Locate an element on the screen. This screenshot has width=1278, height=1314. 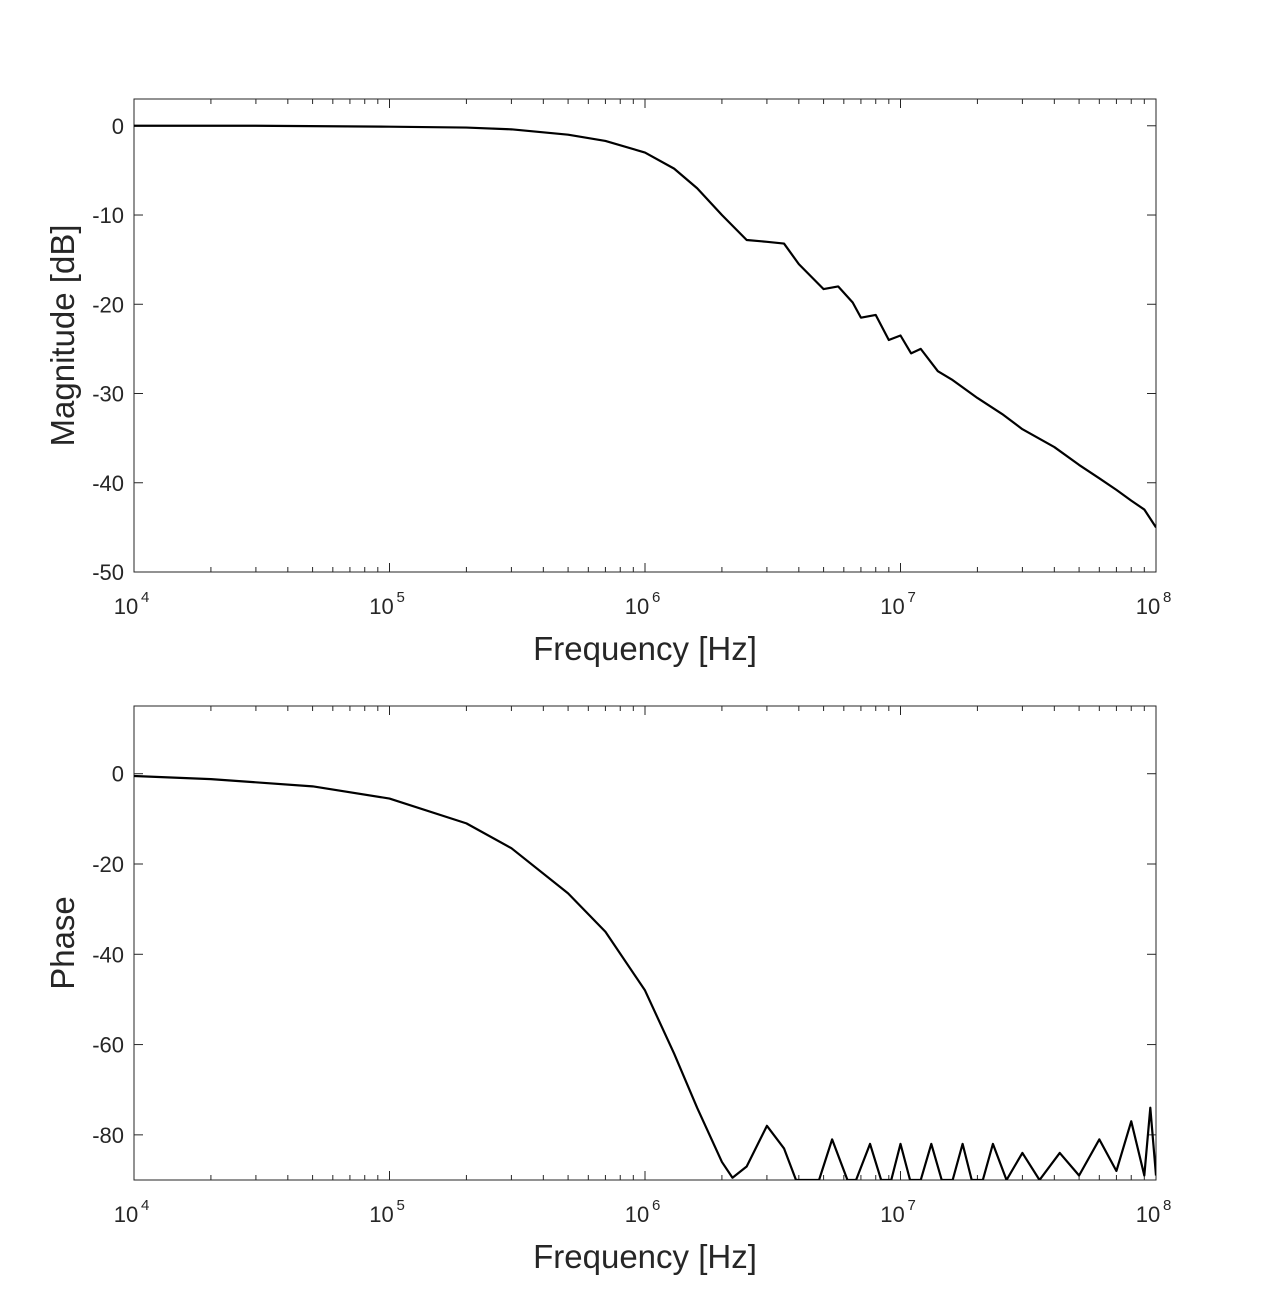
magnitude-y-axis-label: Magnitude [dB] is located at coordinates (62, 336).